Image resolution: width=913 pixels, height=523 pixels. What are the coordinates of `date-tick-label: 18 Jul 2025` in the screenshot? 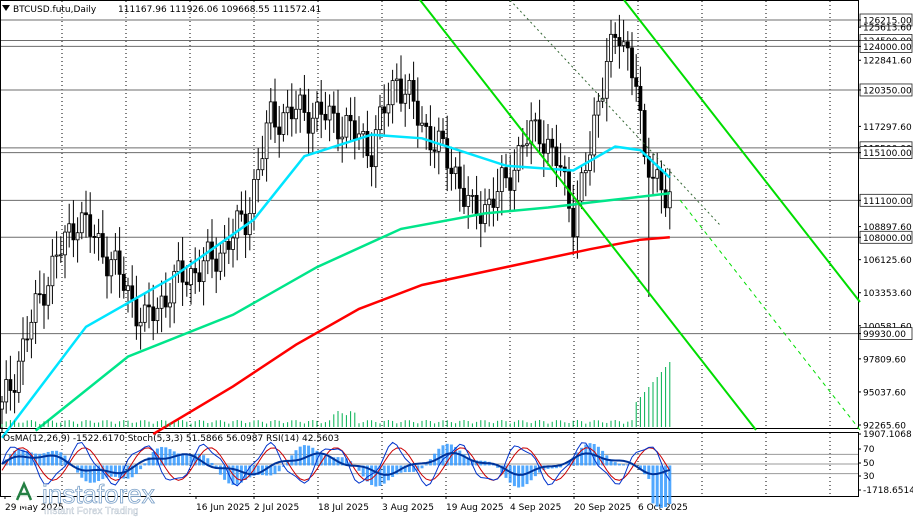 It's located at (343, 508).